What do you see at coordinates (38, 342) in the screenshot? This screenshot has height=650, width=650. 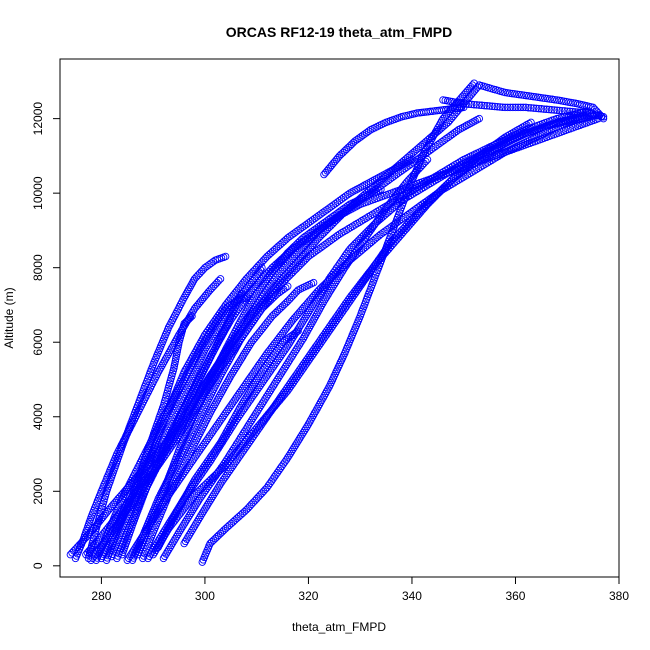 I see `y-tick-label: 6000` at bounding box center [38, 342].